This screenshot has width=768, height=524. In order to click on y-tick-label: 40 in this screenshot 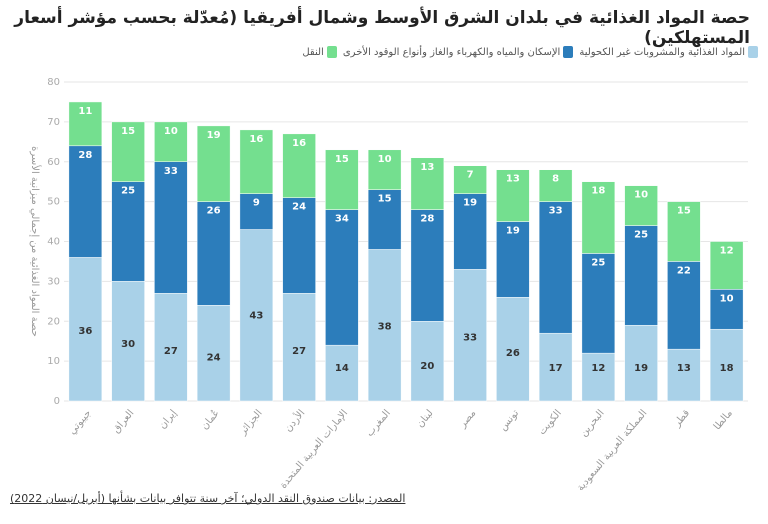, I will do `click(53, 242)`.